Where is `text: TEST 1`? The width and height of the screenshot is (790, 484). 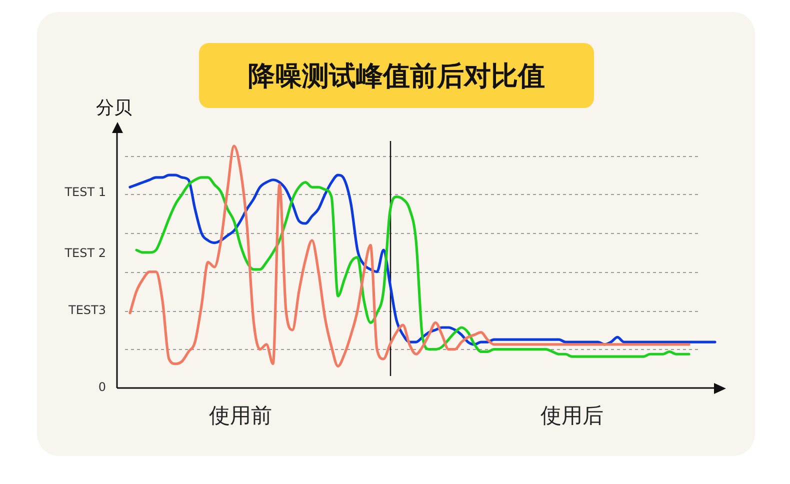
text: TEST 1 is located at coordinates (85, 192).